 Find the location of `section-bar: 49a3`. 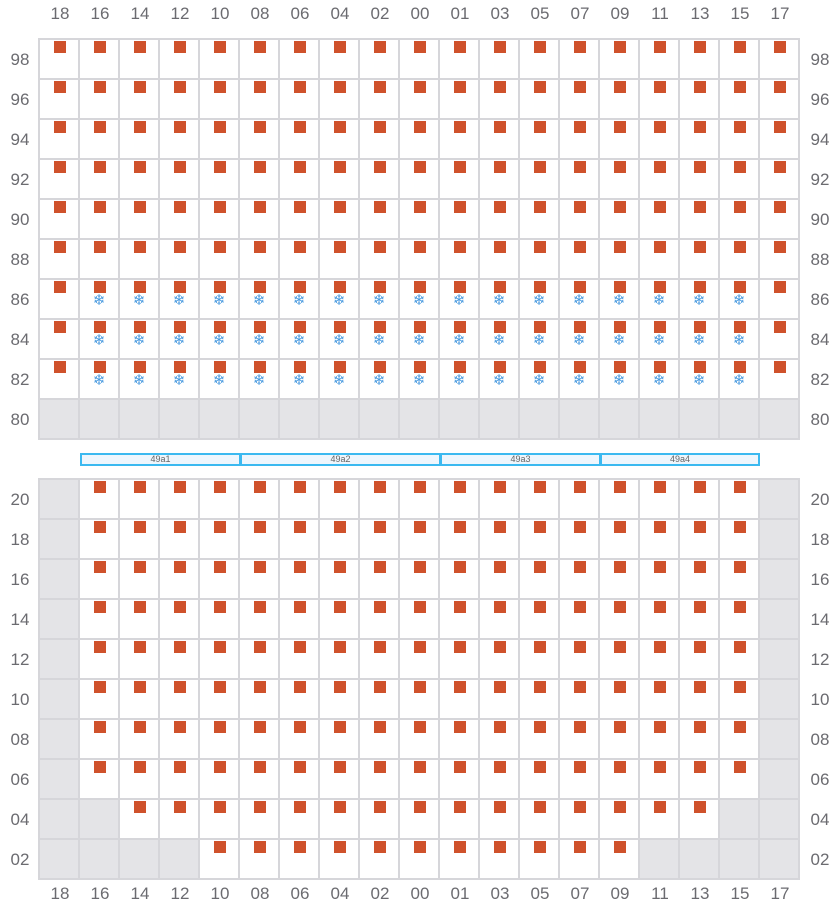

section-bar: 49a3 is located at coordinates (520, 459).